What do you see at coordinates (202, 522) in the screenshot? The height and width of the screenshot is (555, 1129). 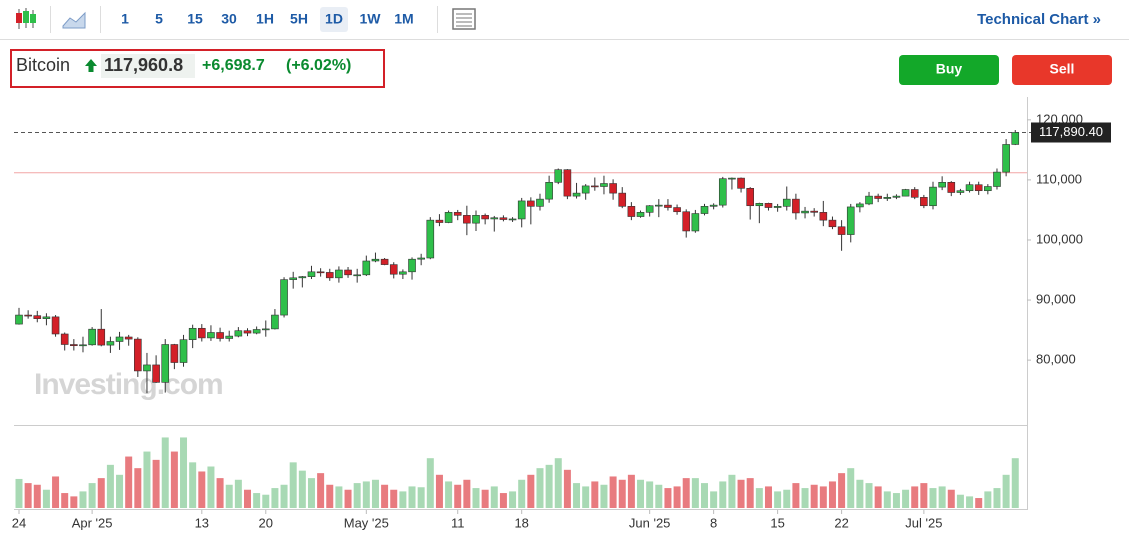 I see `x-tick-label: 13` at bounding box center [202, 522].